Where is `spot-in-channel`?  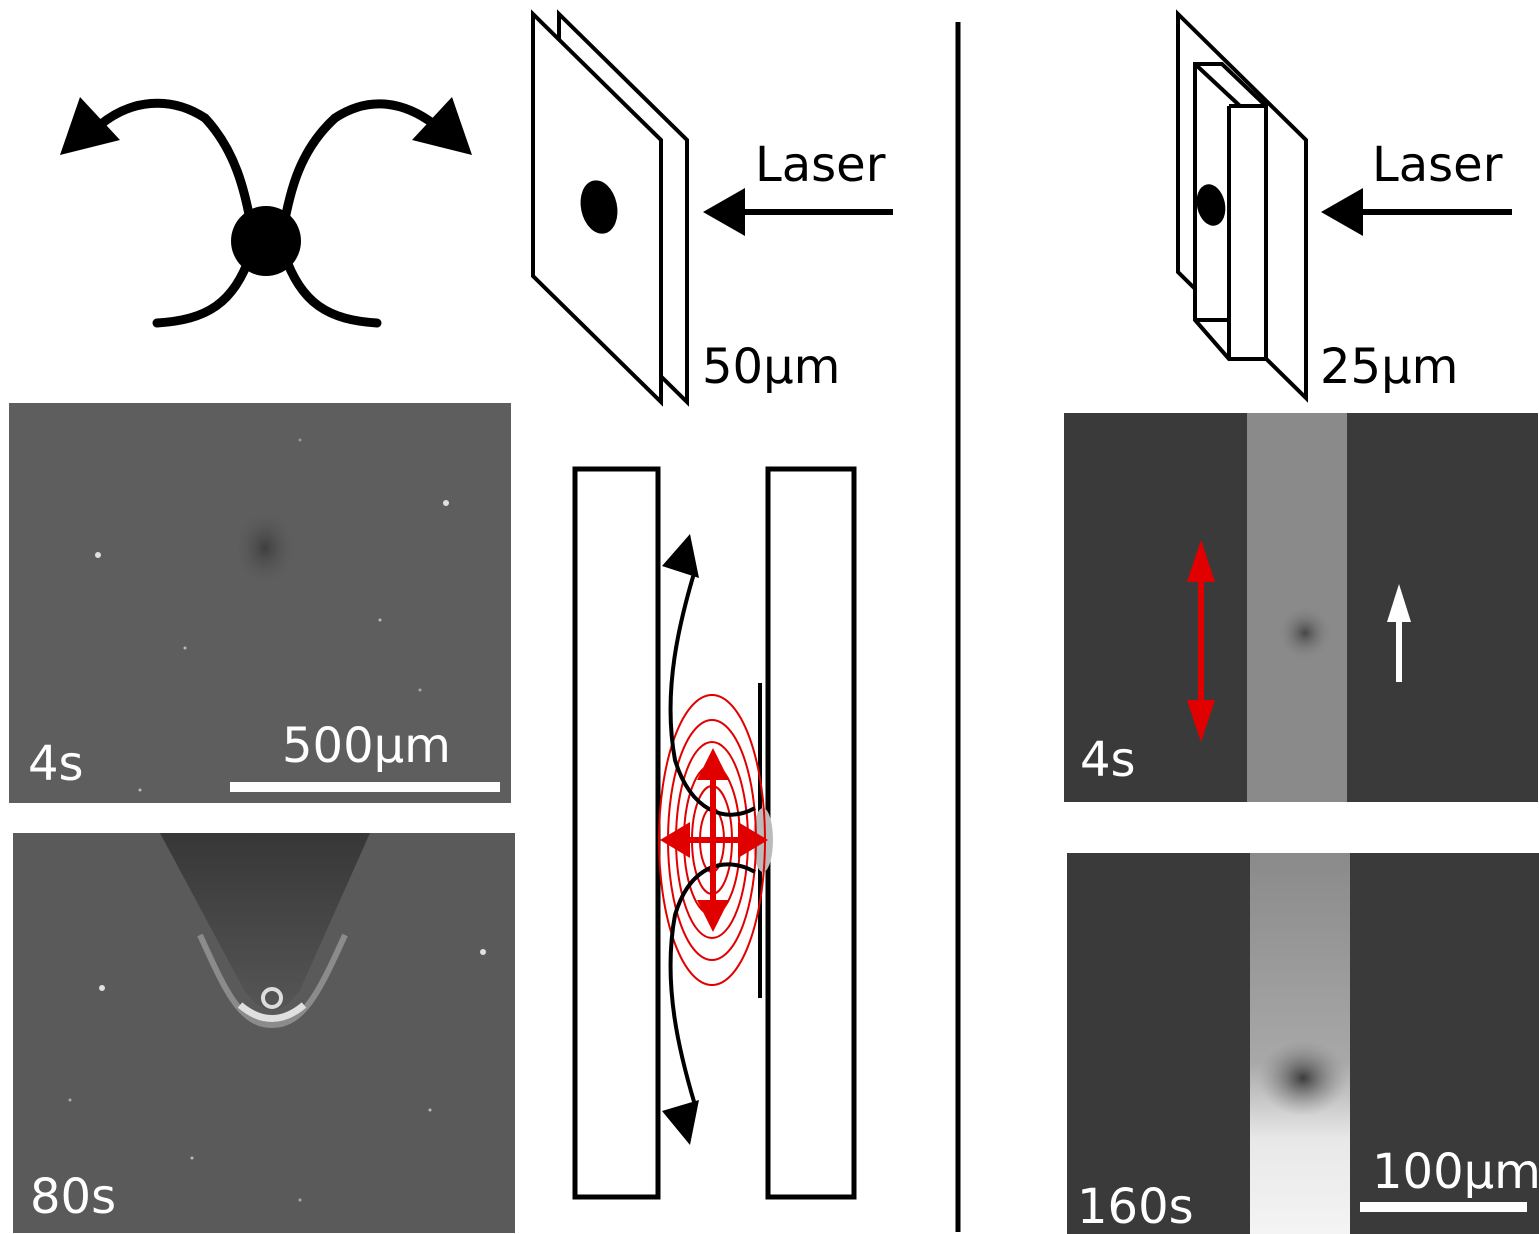
spot-in-channel is located at coordinates (1211, 205).